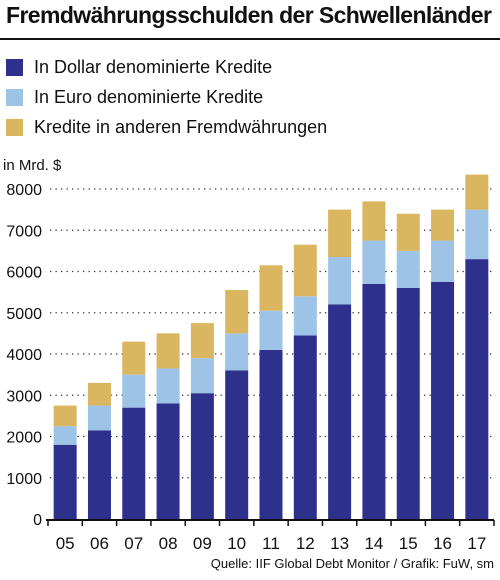 This screenshot has height=580, width=500. Describe the element at coordinates (339, 543) in the screenshot. I see `x-tick-label: 13` at that location.